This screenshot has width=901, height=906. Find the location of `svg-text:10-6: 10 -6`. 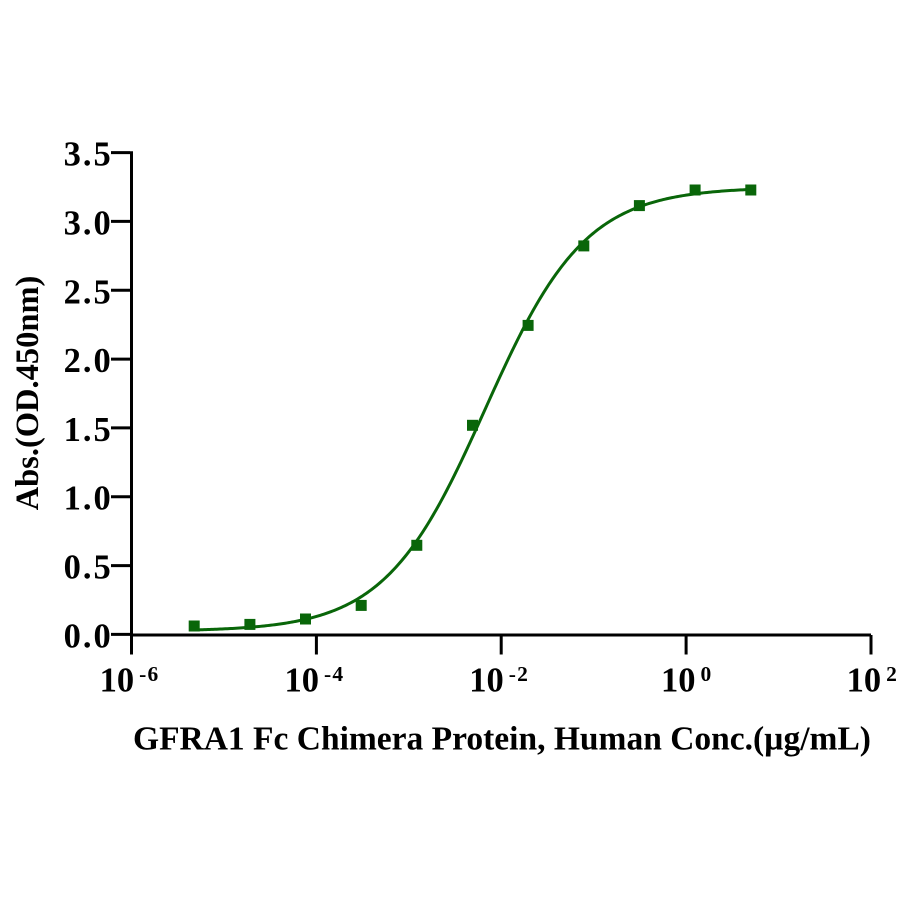

svg-text:10-6: 10 -6 is located at coordinates (130, 681).